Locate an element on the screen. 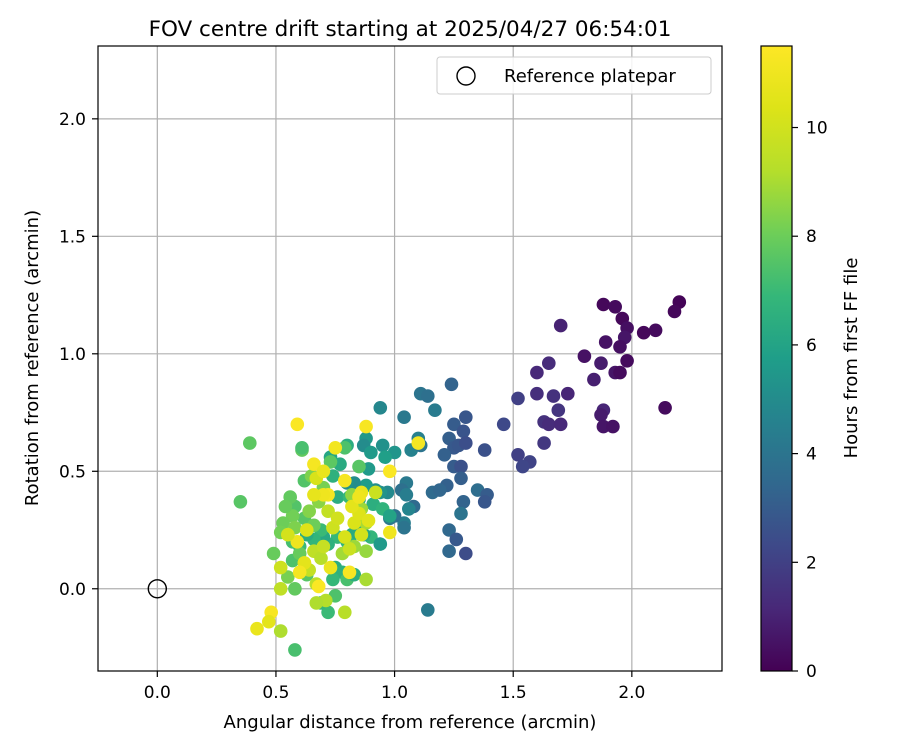 The width and height of the screenshot is (900, 750). colorbar-tick-label: 2 is located at coordinates (811, 563).